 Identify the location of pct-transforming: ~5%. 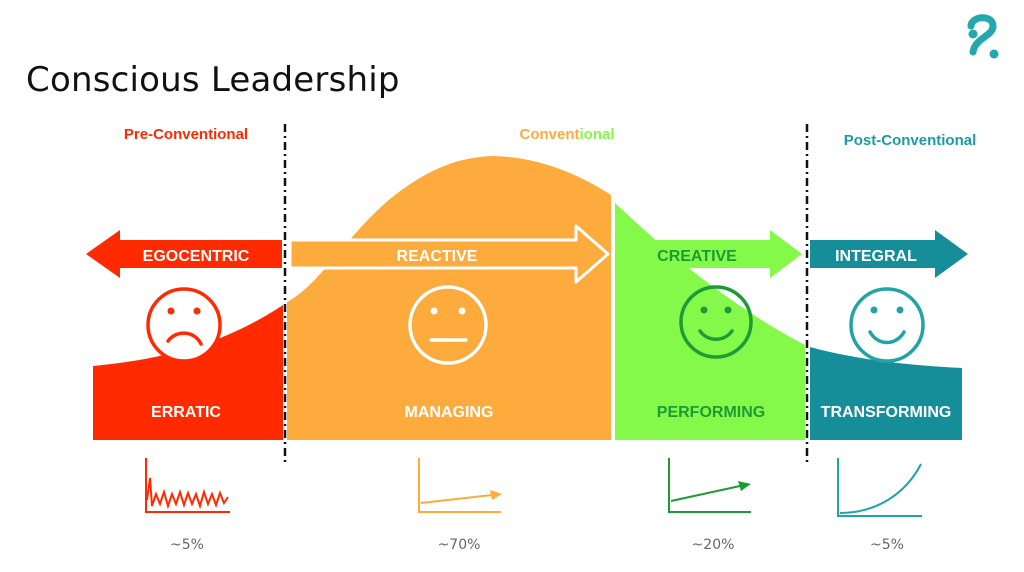
(887, 545).